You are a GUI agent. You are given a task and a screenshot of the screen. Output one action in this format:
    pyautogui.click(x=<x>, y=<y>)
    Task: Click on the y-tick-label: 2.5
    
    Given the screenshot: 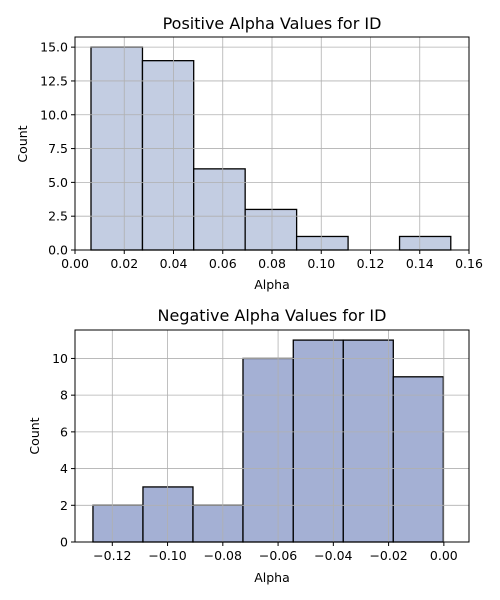 What is the action you would take?
    pyautogui.click(x=58, y=216)
    